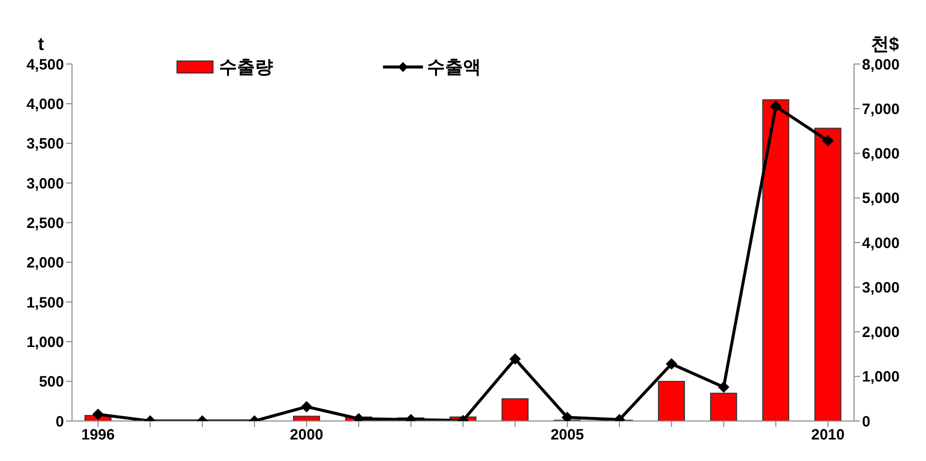 The image size is (926, 461). I want to click on y-tick-label: 2,000, so click(45, 263).